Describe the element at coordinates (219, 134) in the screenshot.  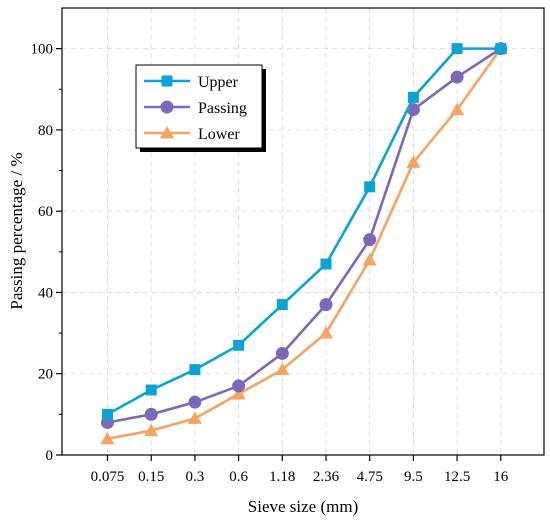
I see `legend-label-lower: Lower` at that location.